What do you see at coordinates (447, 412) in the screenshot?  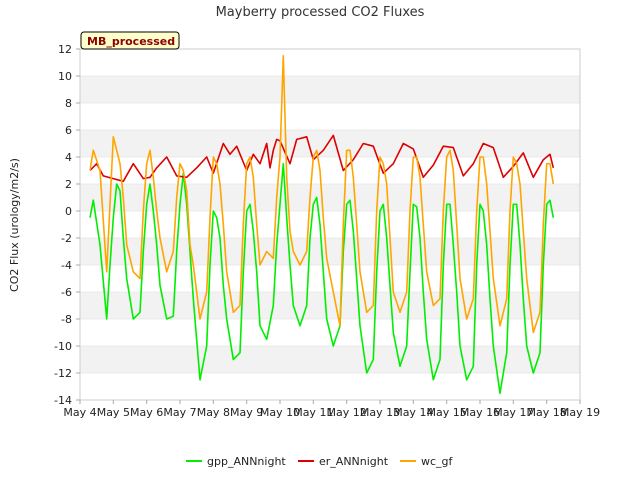 I see `x-tick-label: May 15` at bounding box center [447, 412].